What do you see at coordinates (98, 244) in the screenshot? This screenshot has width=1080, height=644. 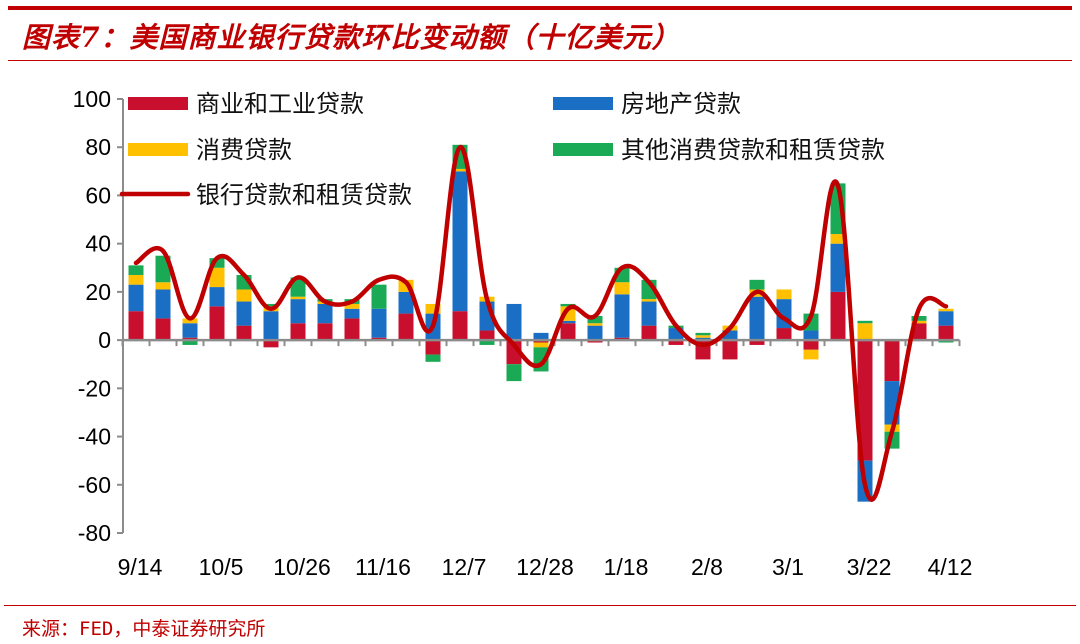 I see `y-tick-label: 40` at bounding box center [98, 244].